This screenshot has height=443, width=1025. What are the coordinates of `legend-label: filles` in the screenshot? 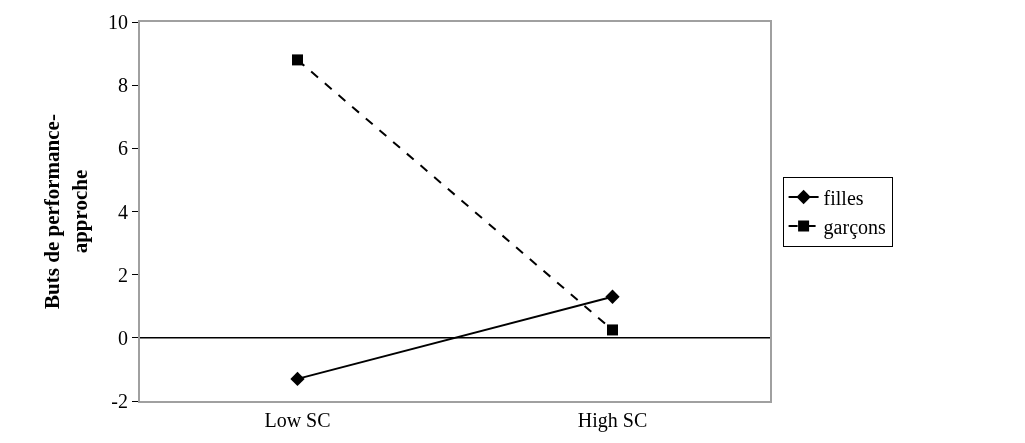 It's located at (843, 197).